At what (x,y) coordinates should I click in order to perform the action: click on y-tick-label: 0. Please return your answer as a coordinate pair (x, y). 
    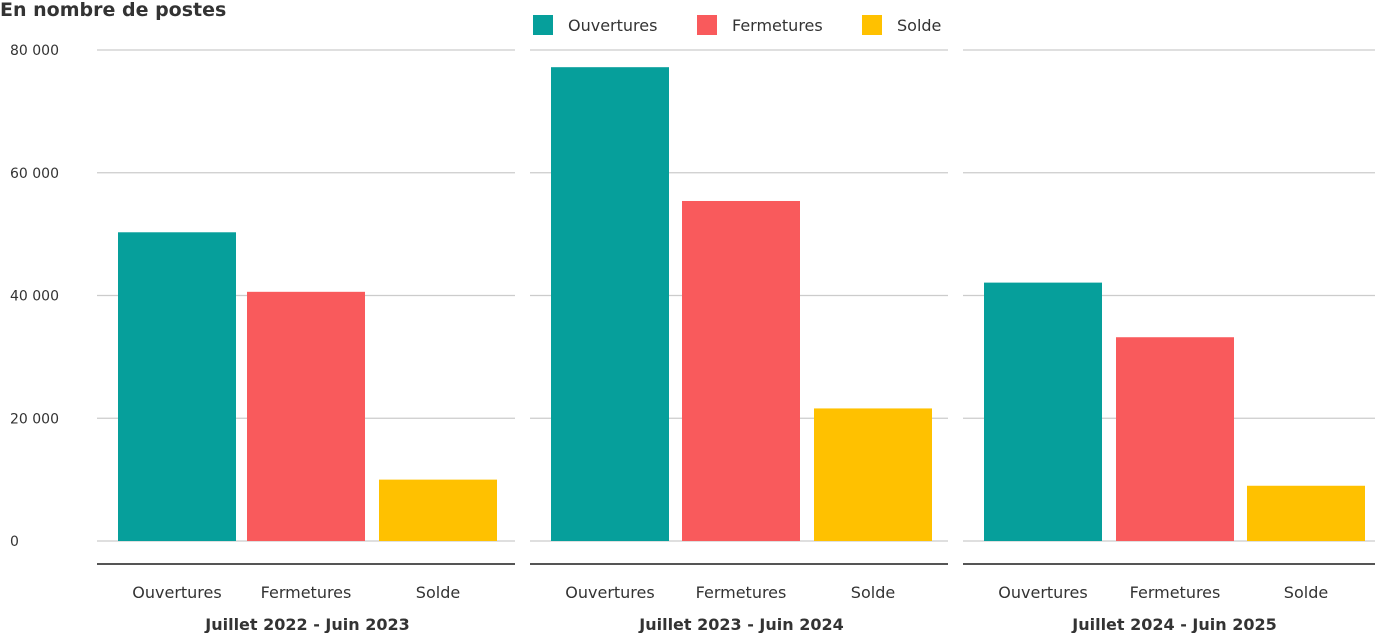
    Looking at the image, I should click on (14, 542).